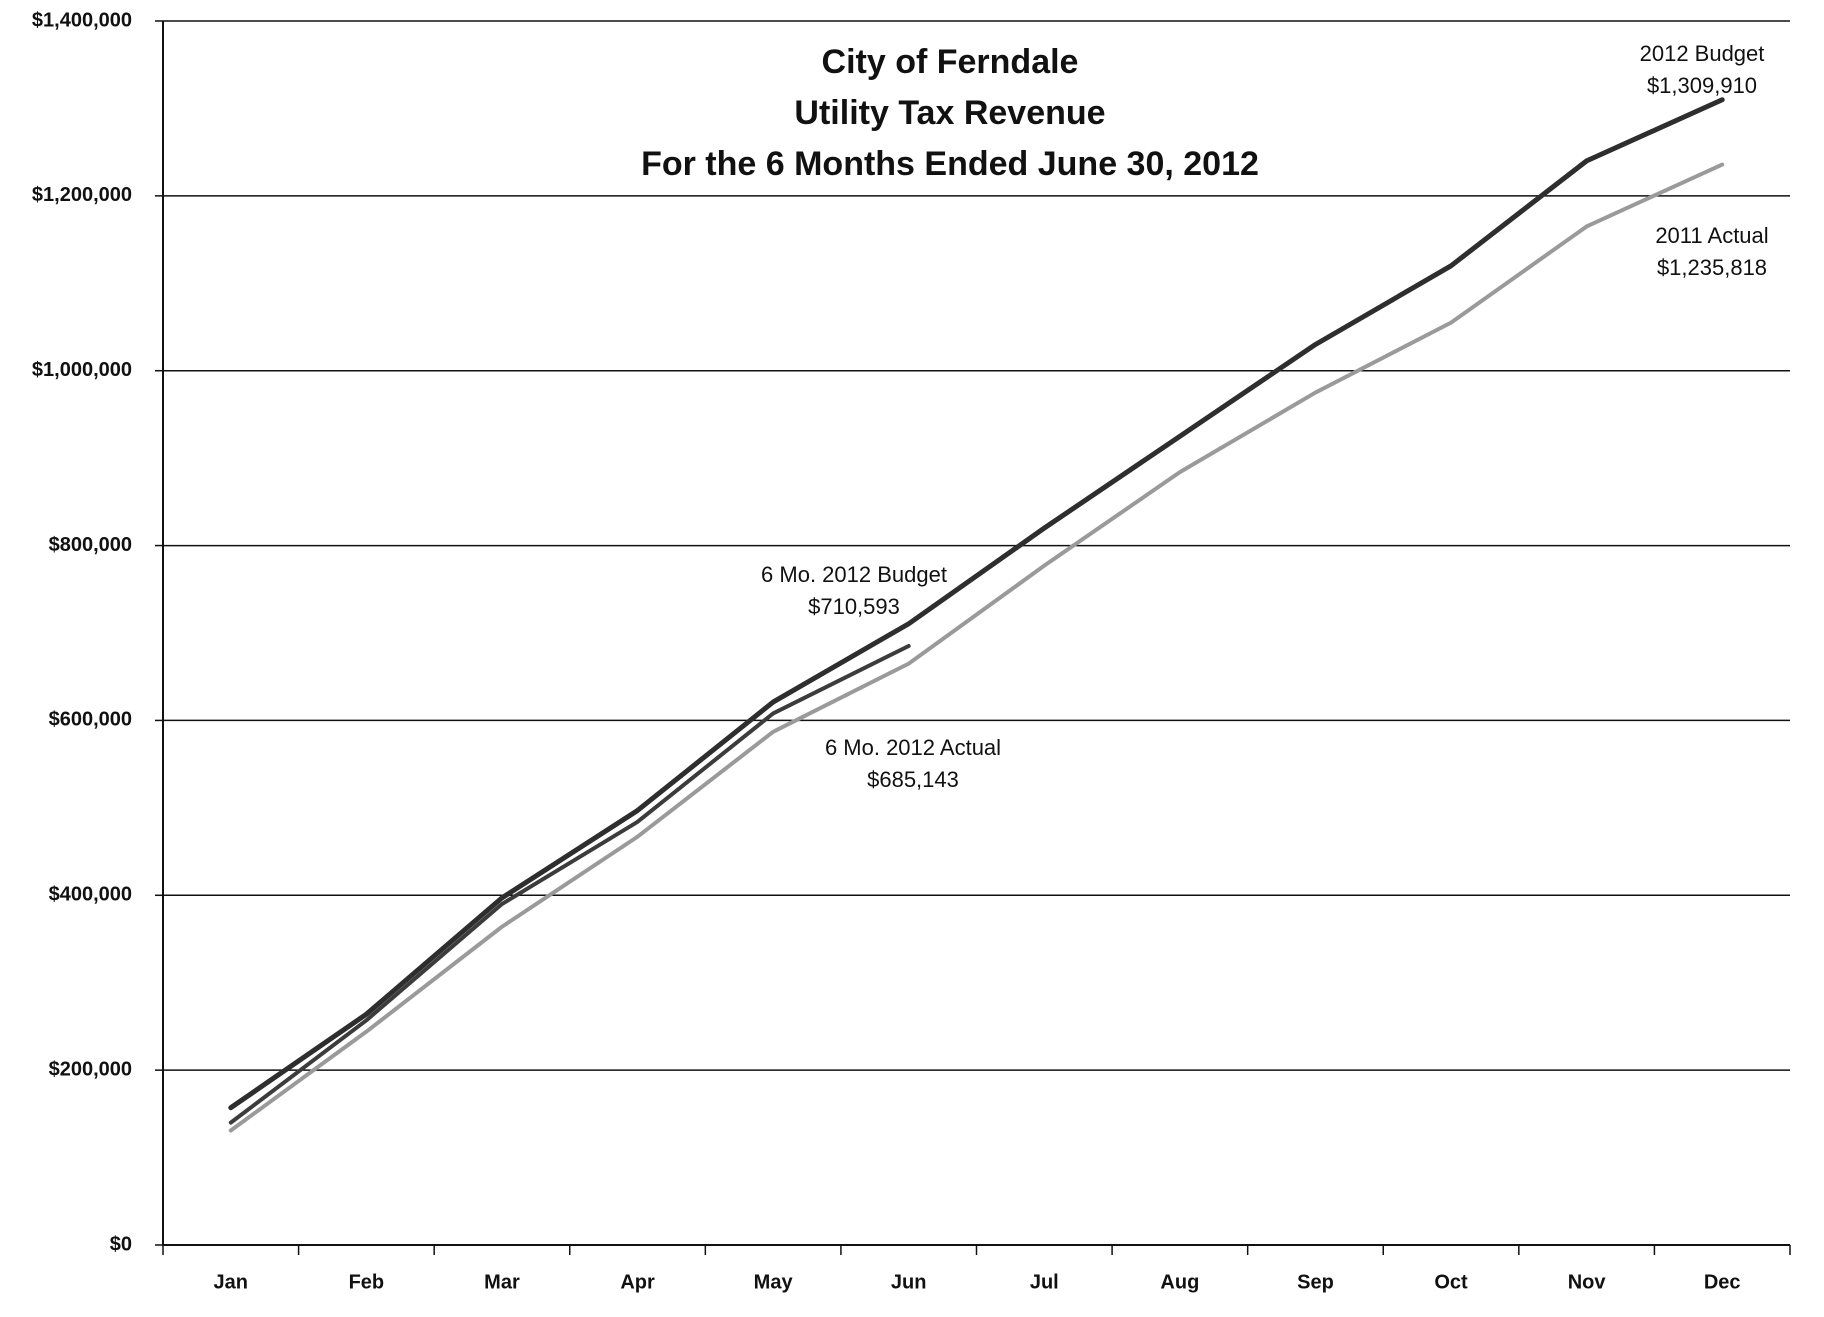 The width and height of the screenshot is (1824, 1317). I want to click on x-tick-label: Jul, so click(1044, 1282).